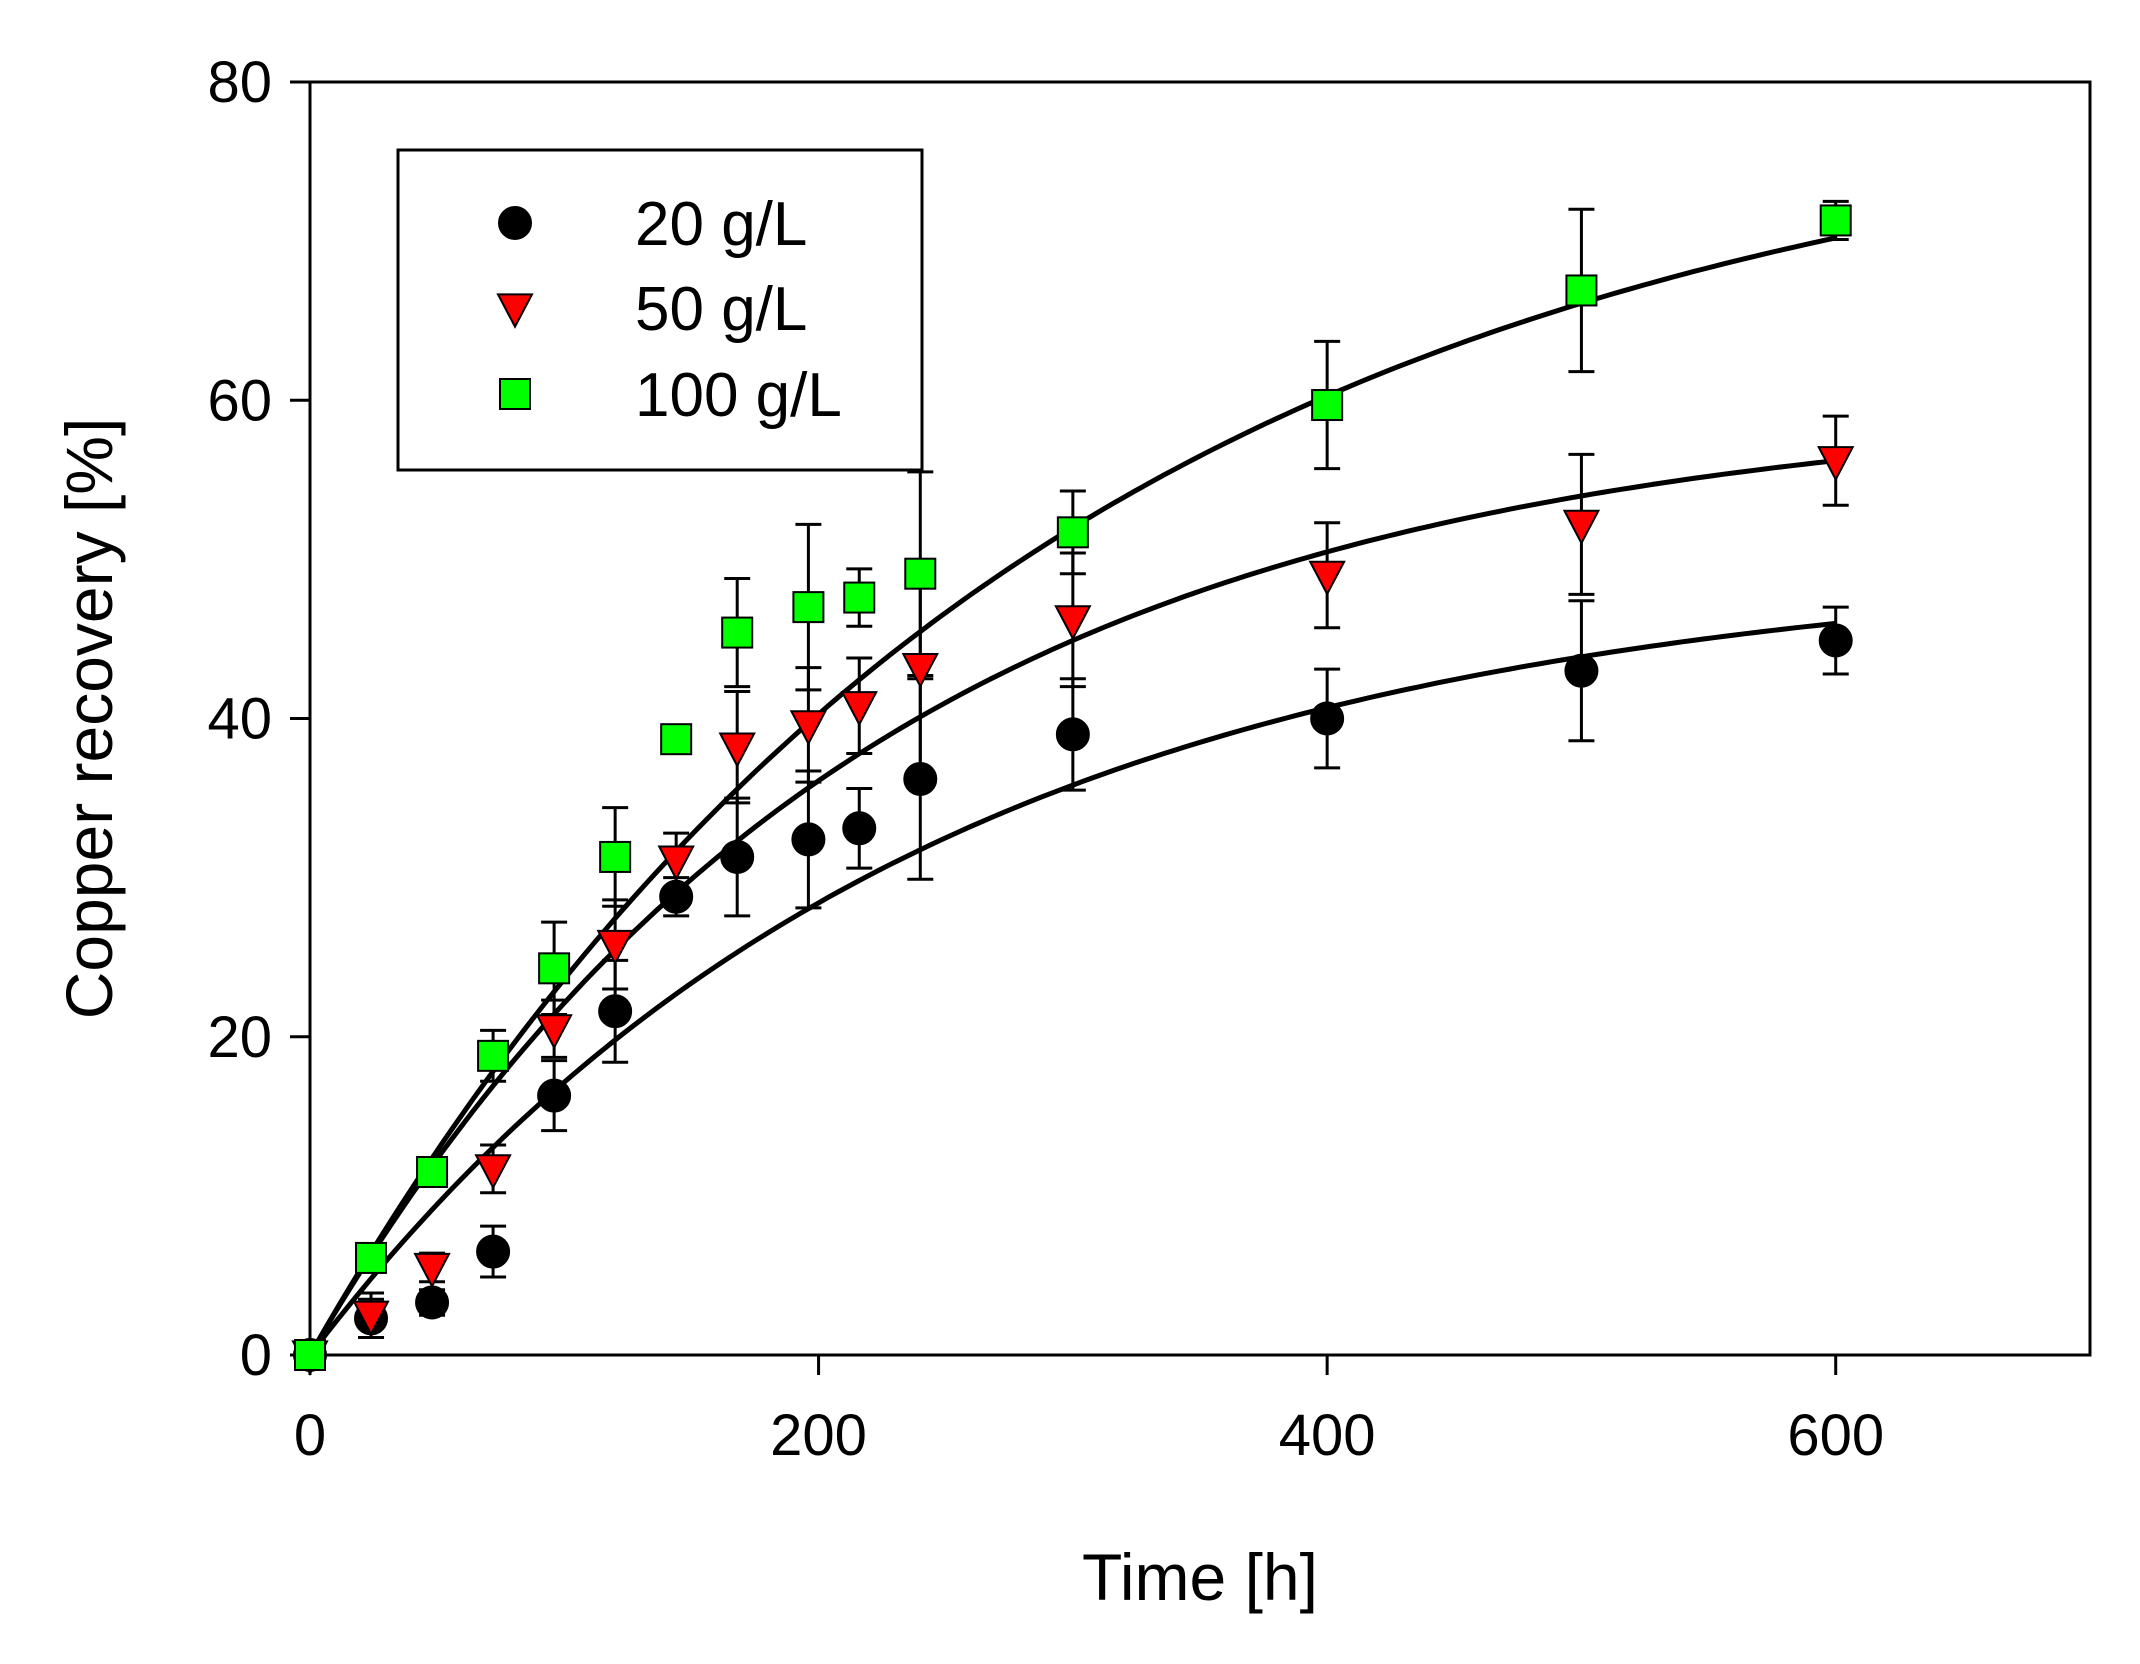 This screenshot has width=2140, height=1664. Describe the element at coordinates (310, 1435) in the screenshot. I see `x-tick-label: 0` at that location.